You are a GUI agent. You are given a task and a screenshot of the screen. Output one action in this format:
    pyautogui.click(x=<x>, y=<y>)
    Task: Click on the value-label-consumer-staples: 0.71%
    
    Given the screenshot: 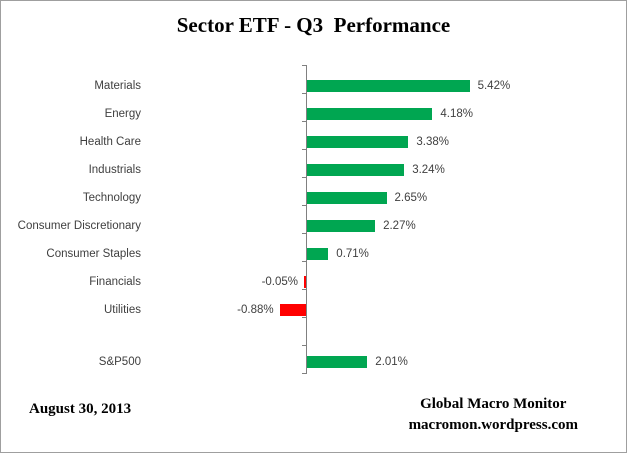 What is the action you would take?
    pyautogui.click(x=352, y=254)
    